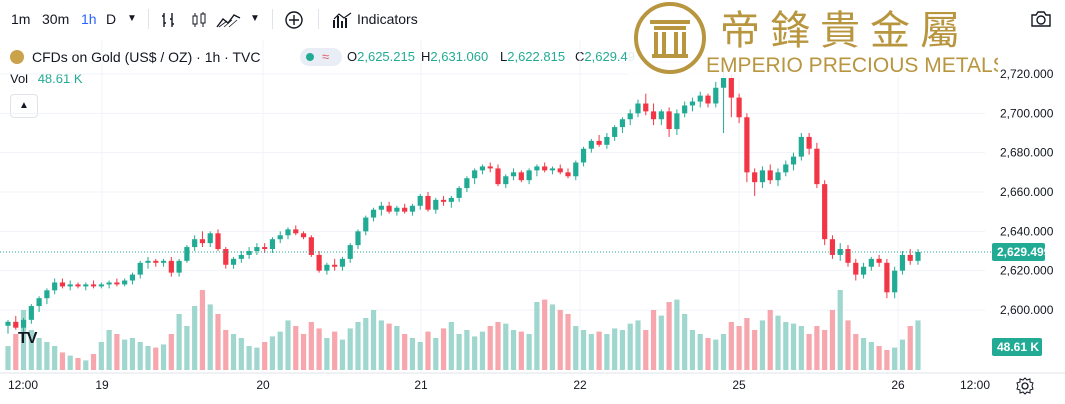 This screenshot has width=1065, height=404. Describe the element at coordinates (19, 78) in the screenshot. I see `volume-label: Vol` at that location.